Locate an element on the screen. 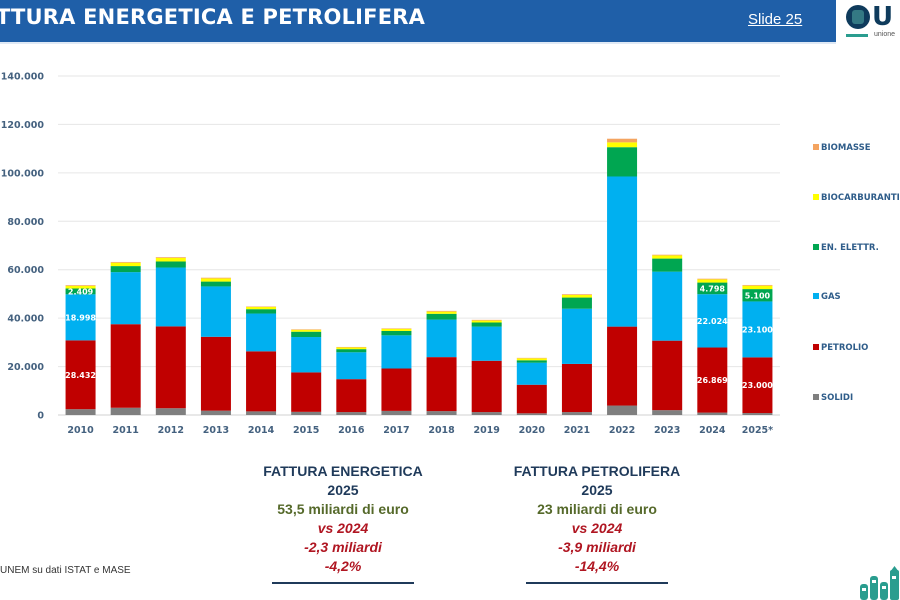  y-tick-label: 40.000 is located at coordinates (25, 319).